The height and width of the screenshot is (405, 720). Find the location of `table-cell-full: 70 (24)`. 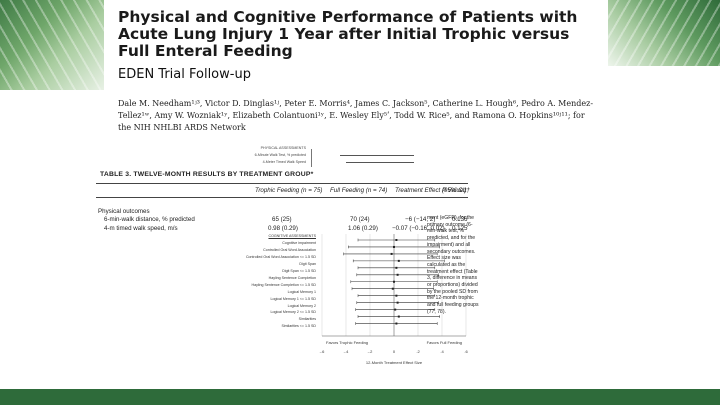

table-cell-full: 70 (24) is located at coordinates (360, 219).